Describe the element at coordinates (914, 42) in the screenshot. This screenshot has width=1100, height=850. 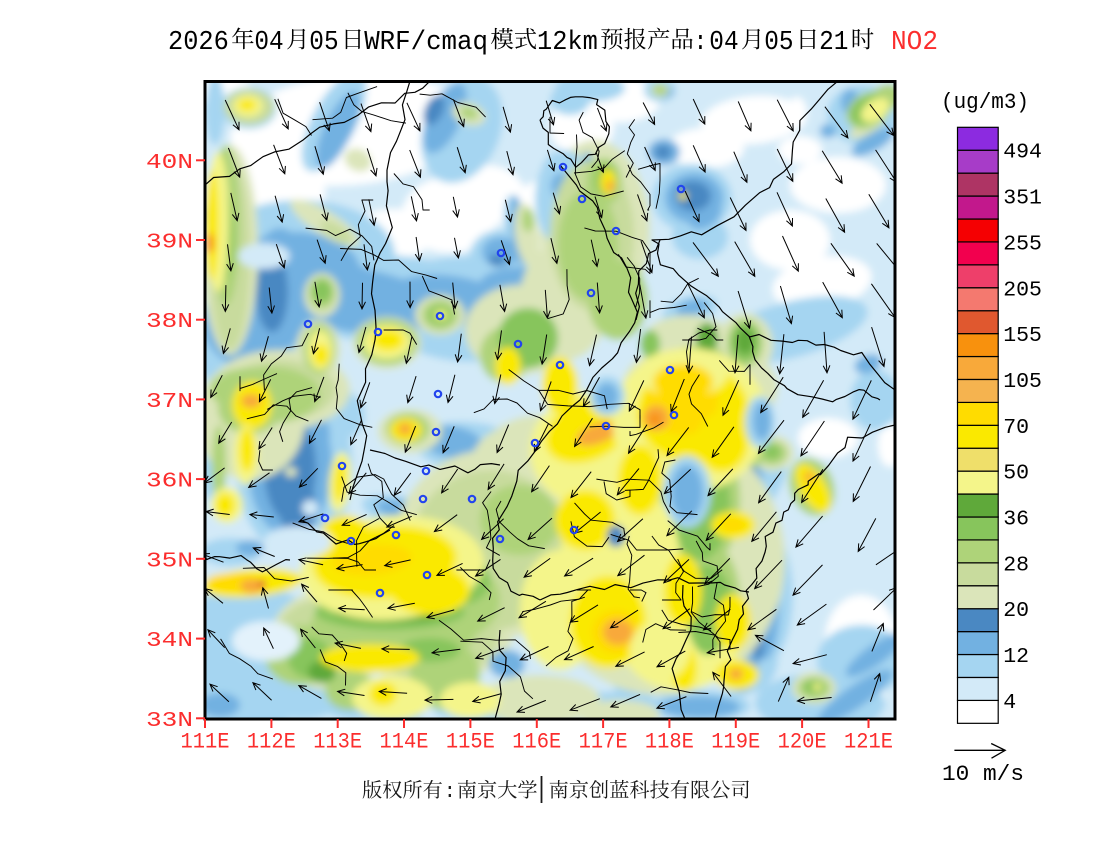
I see `svg-text: NO2` at that location.